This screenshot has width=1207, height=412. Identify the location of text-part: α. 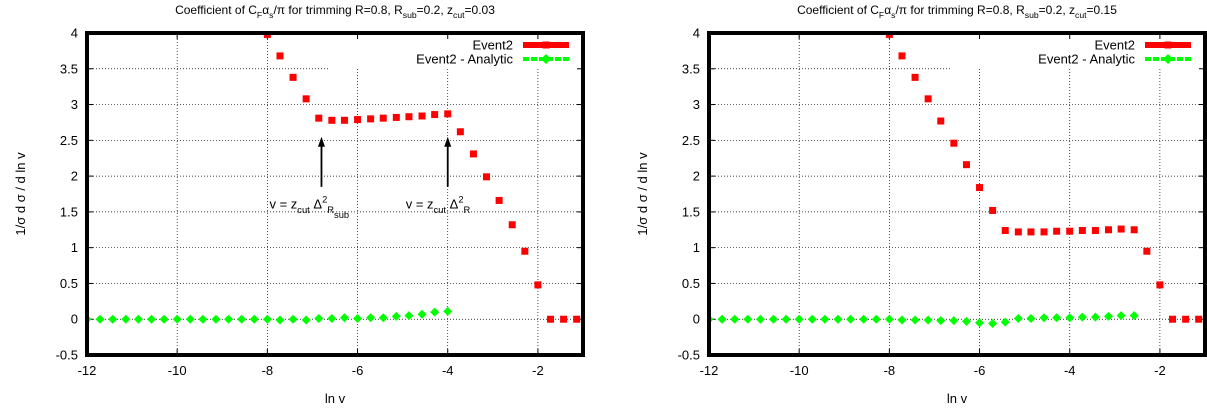
(265, 10).